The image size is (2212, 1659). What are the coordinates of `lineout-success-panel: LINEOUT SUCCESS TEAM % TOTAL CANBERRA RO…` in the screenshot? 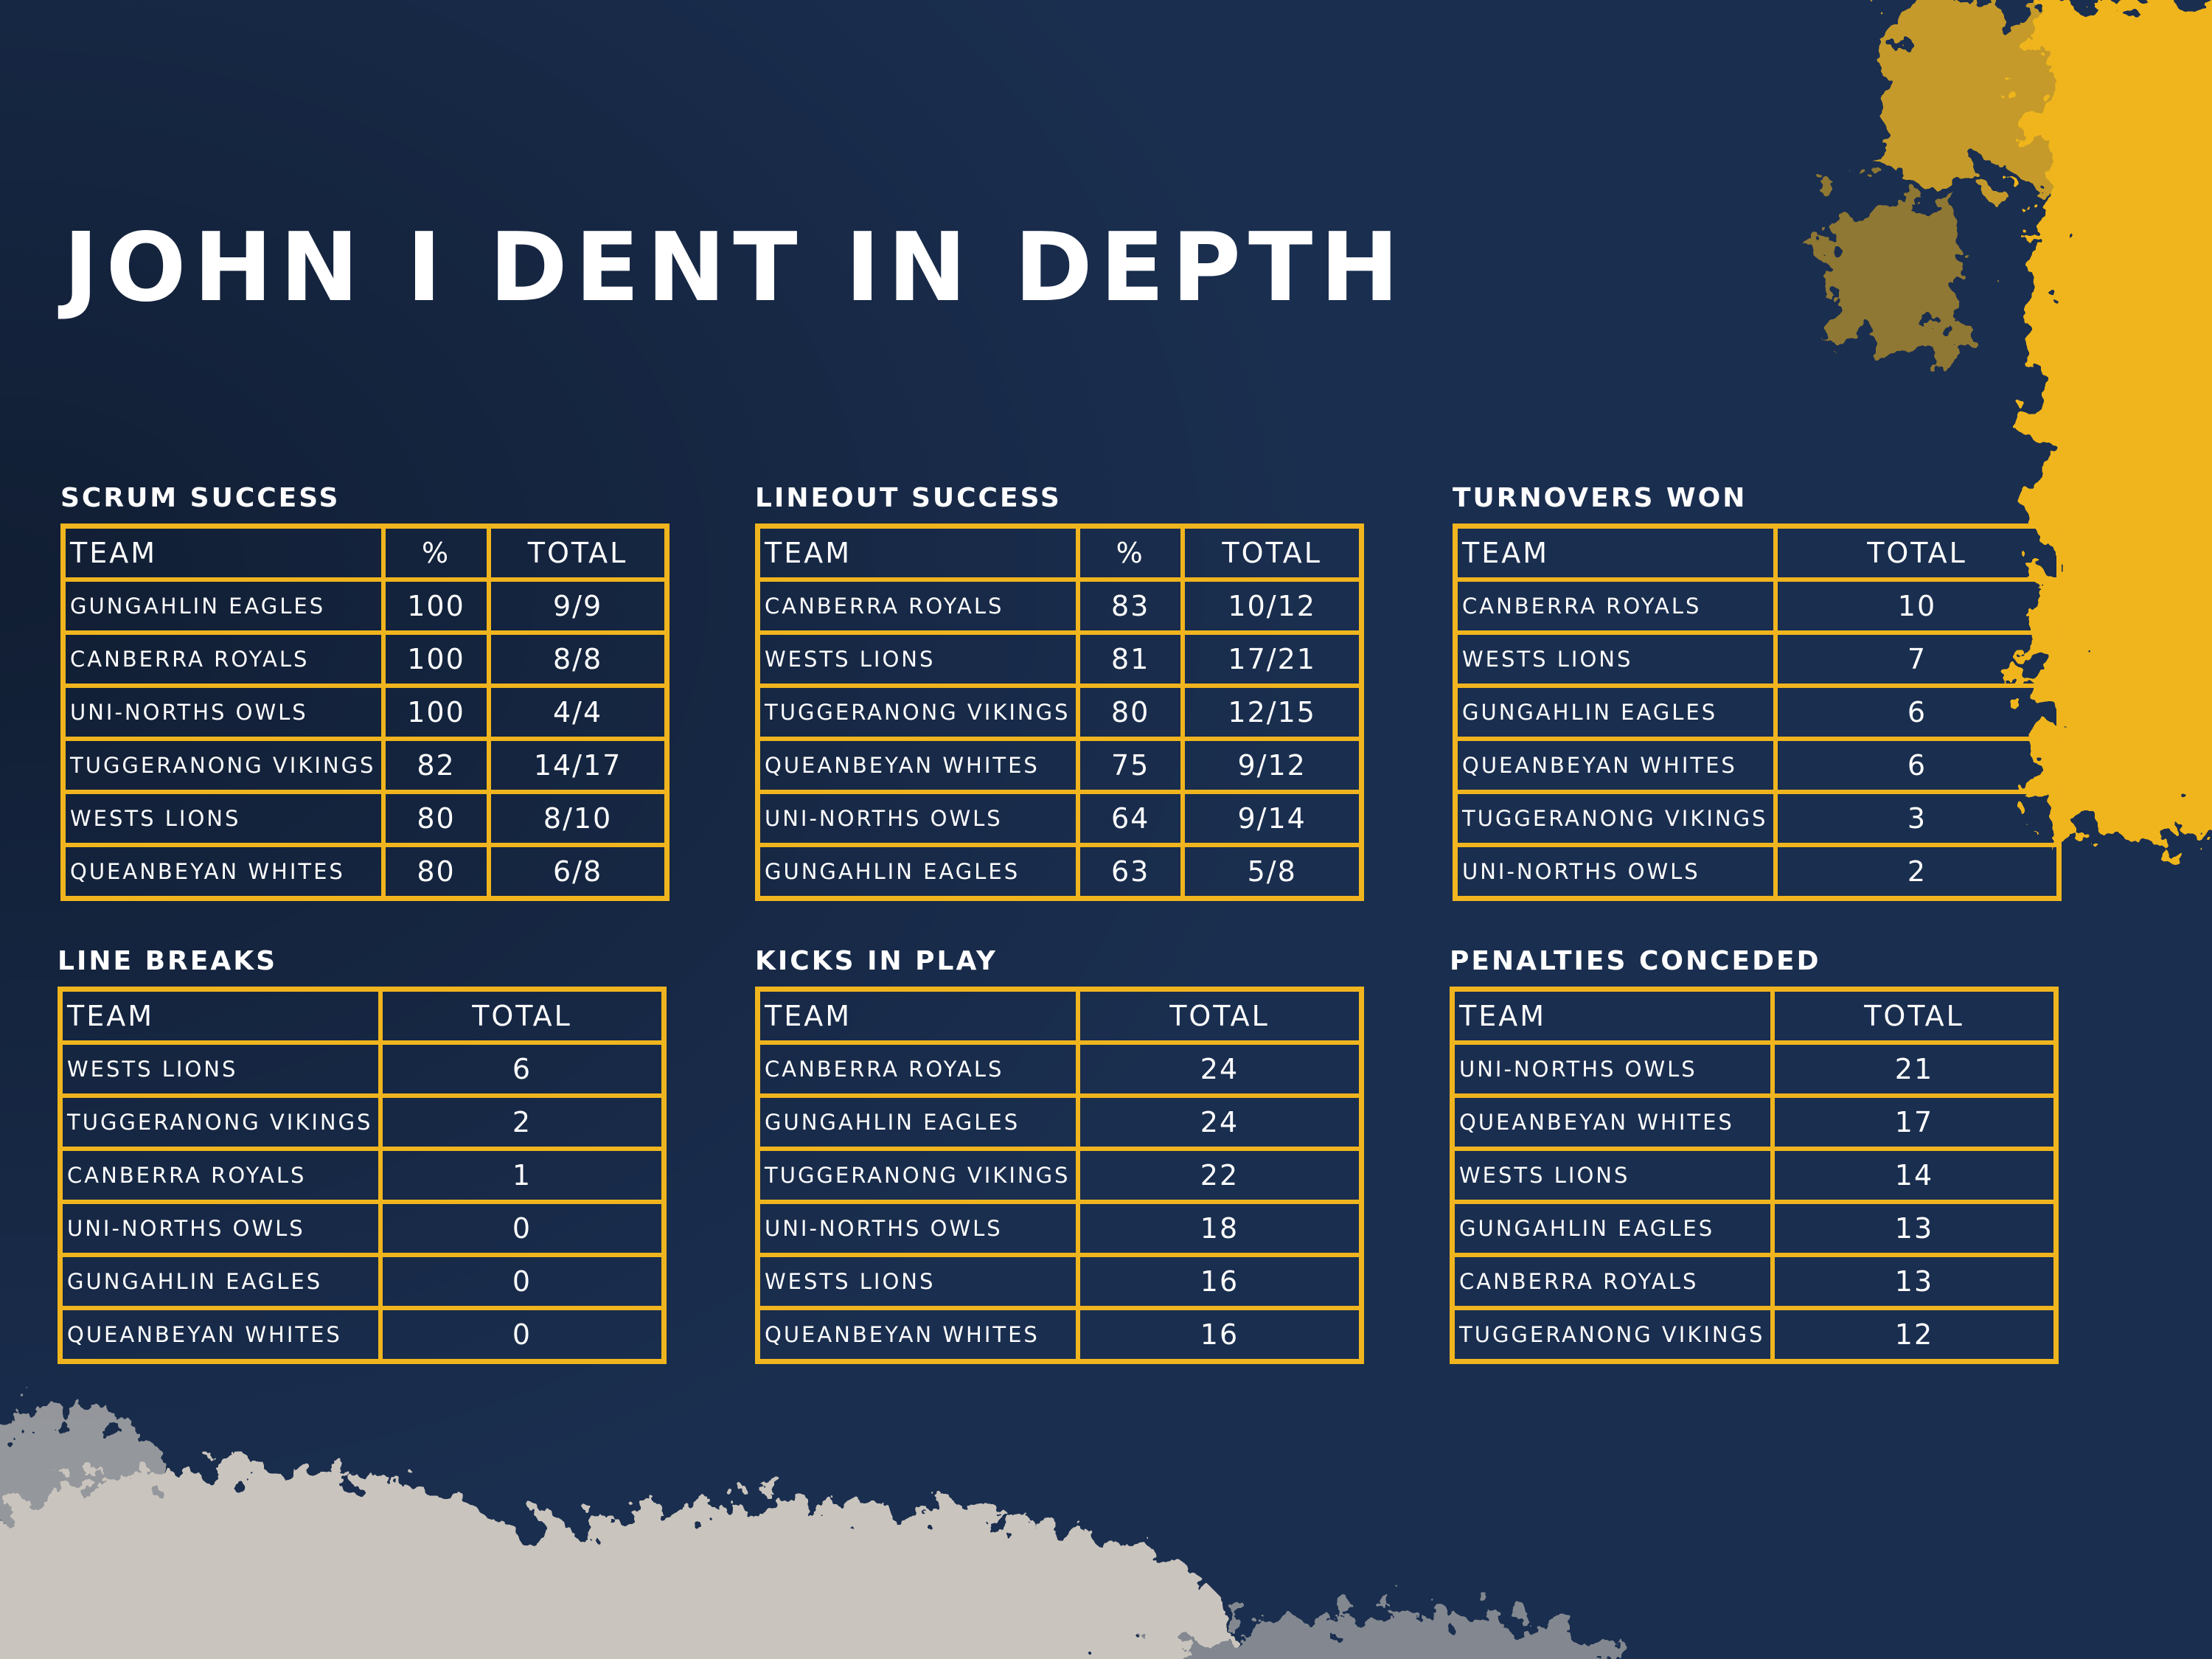 It's located at (1059, 691).